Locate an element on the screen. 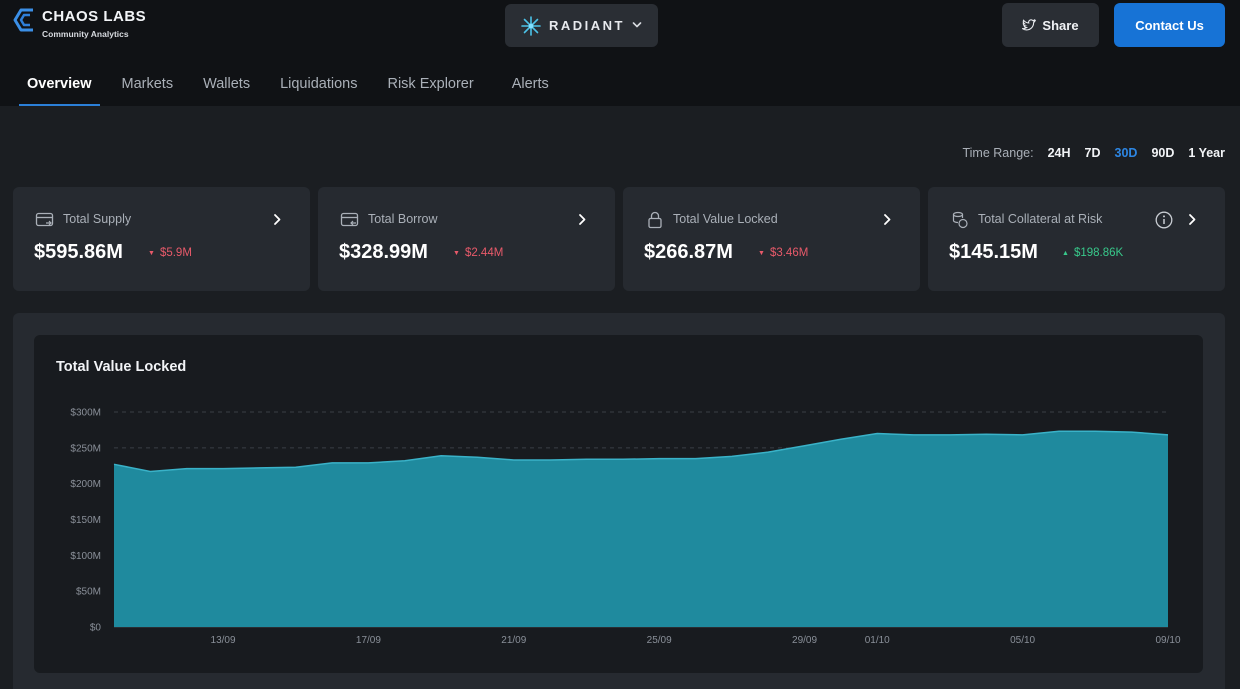 This screenshot has width=1240, height=689. twitter-icon is located at coordinates (1029, 24).